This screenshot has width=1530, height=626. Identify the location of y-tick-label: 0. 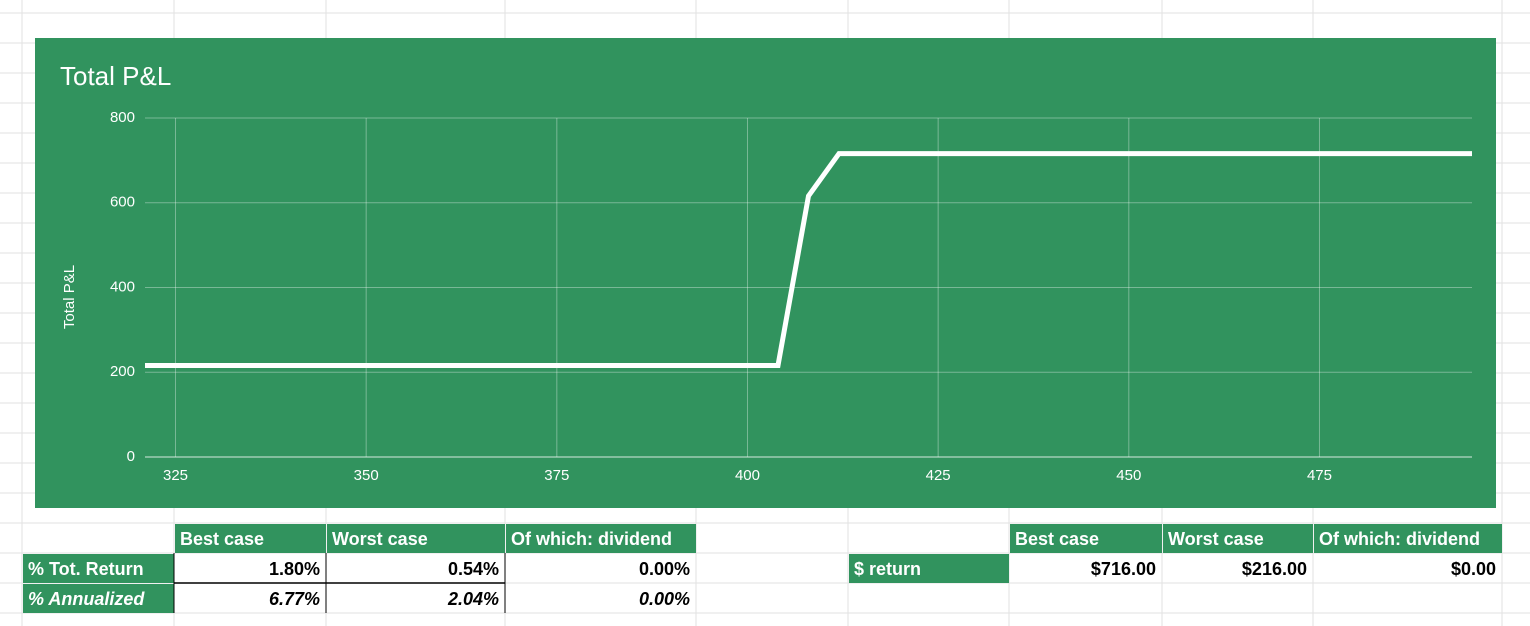
(131, 456).